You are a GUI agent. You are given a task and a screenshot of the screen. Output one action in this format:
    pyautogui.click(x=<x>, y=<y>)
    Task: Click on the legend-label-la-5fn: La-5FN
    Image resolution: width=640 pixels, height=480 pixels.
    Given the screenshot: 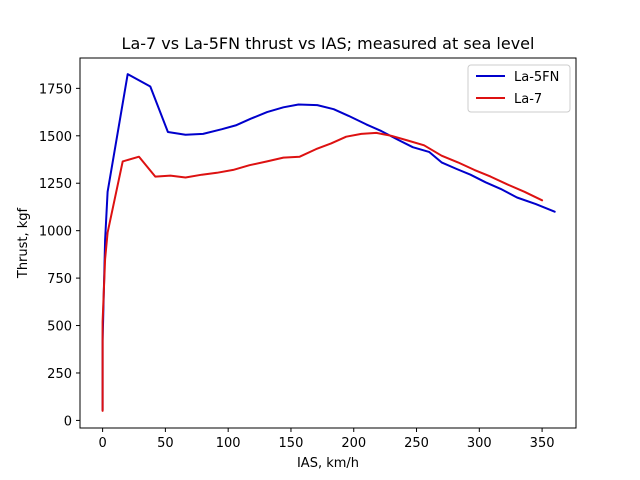 What is the action you would take?
    pyautogui.click(x=536, y=77)
    